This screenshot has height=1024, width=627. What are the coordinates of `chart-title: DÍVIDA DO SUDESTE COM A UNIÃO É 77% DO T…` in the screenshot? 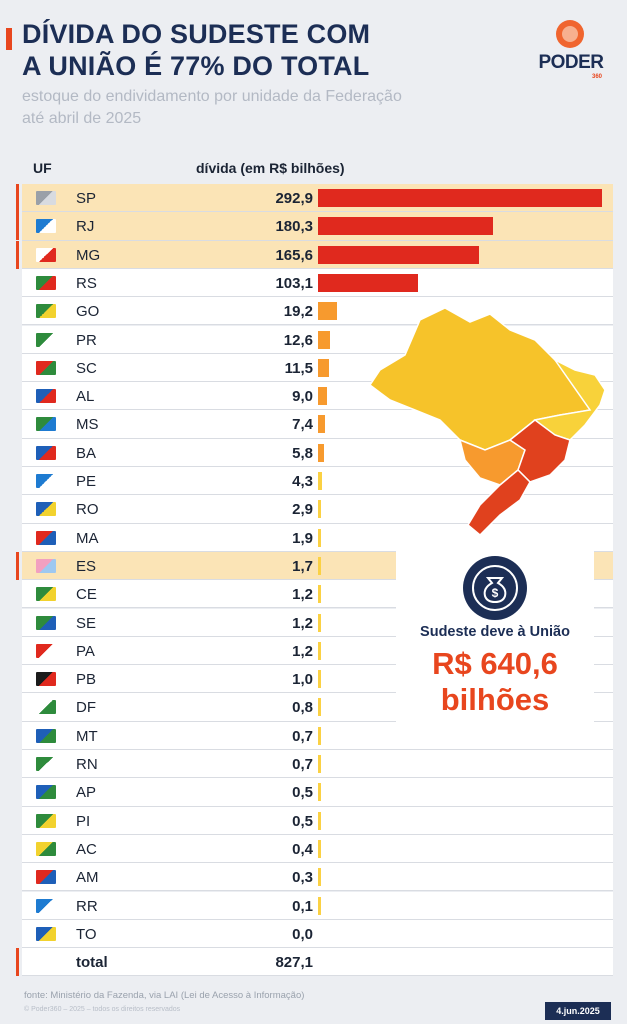 It's located at (196, 50).